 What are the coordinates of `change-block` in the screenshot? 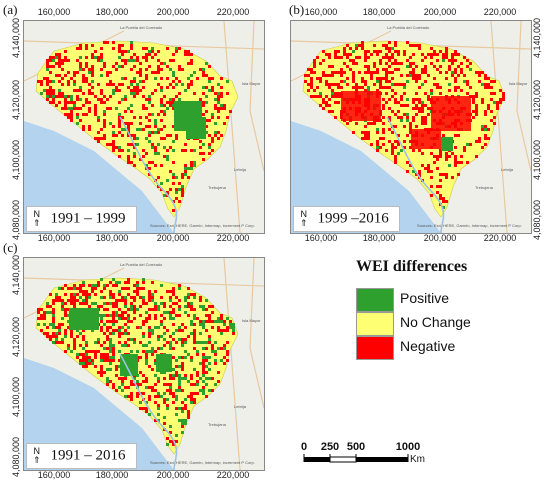 It's located at (447, 144).